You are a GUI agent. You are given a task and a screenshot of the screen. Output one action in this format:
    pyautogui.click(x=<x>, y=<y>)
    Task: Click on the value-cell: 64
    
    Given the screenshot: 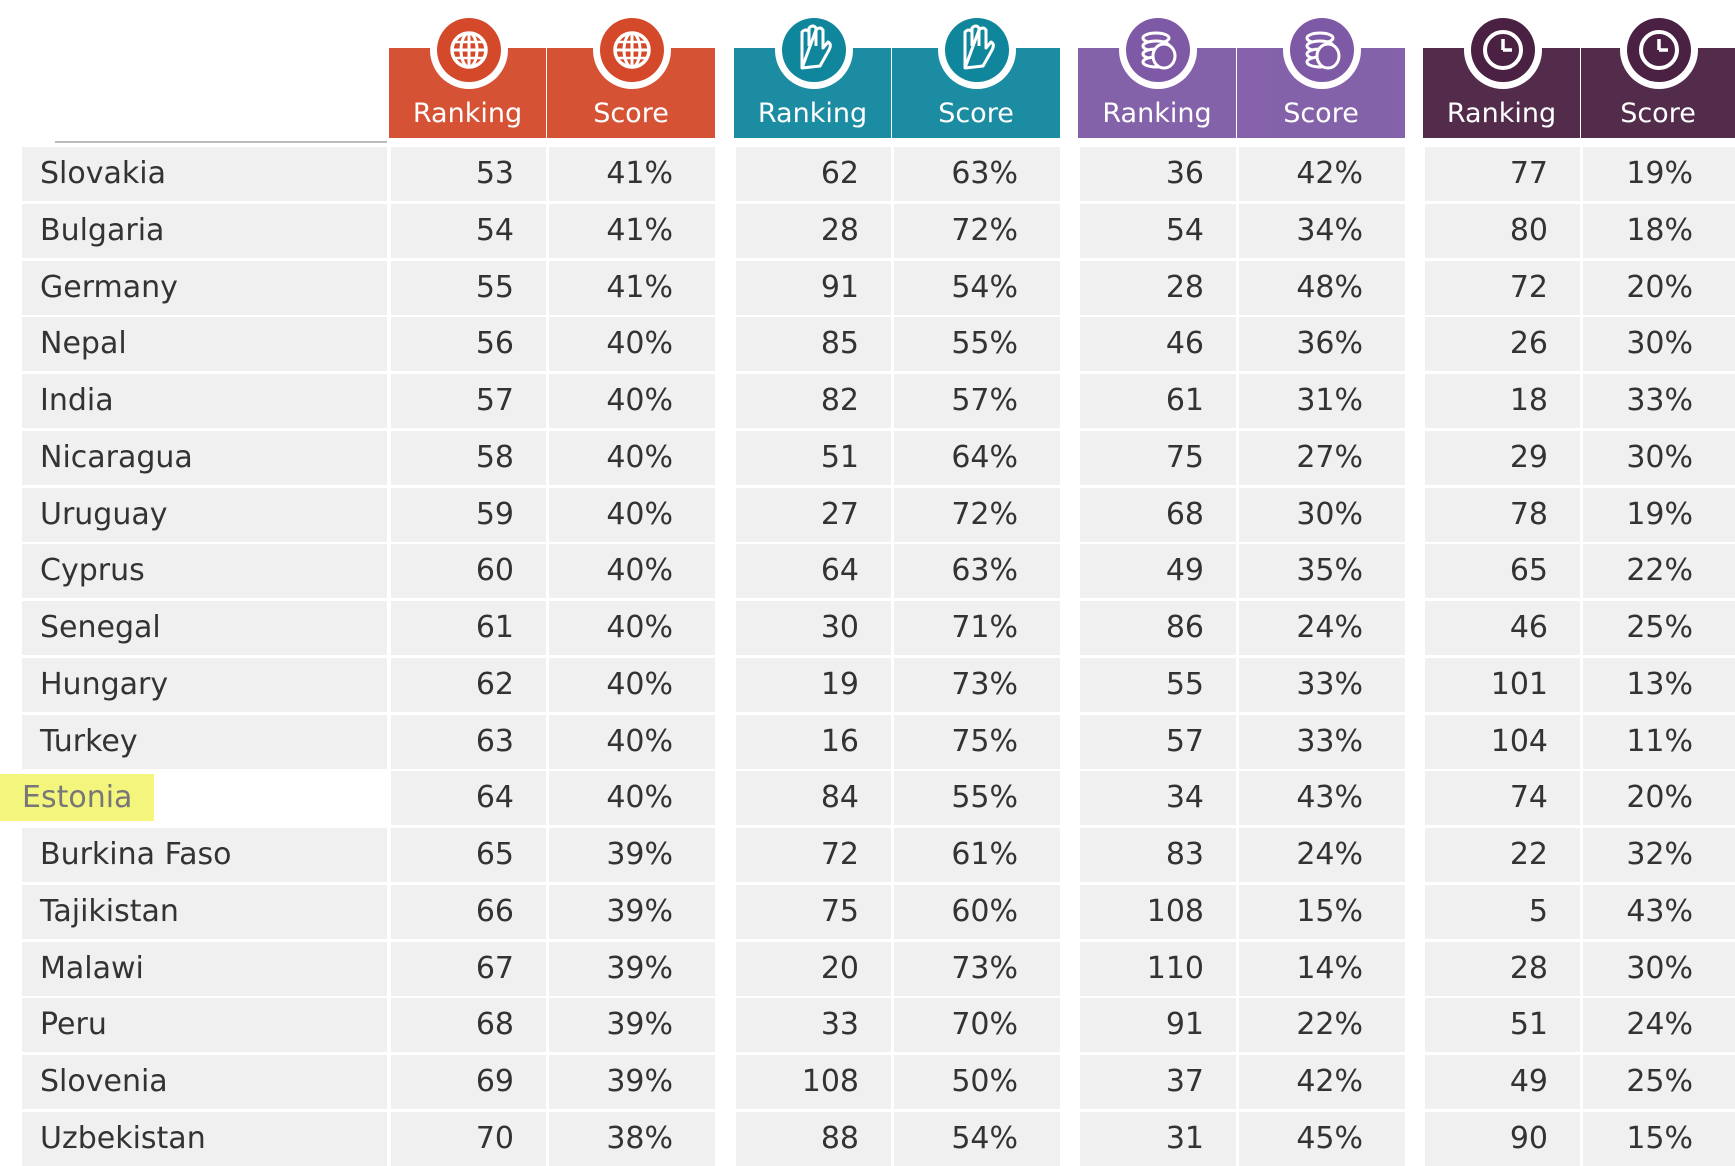 What is the action you would take?
    pyautogui.click(x=813, y=571)
    